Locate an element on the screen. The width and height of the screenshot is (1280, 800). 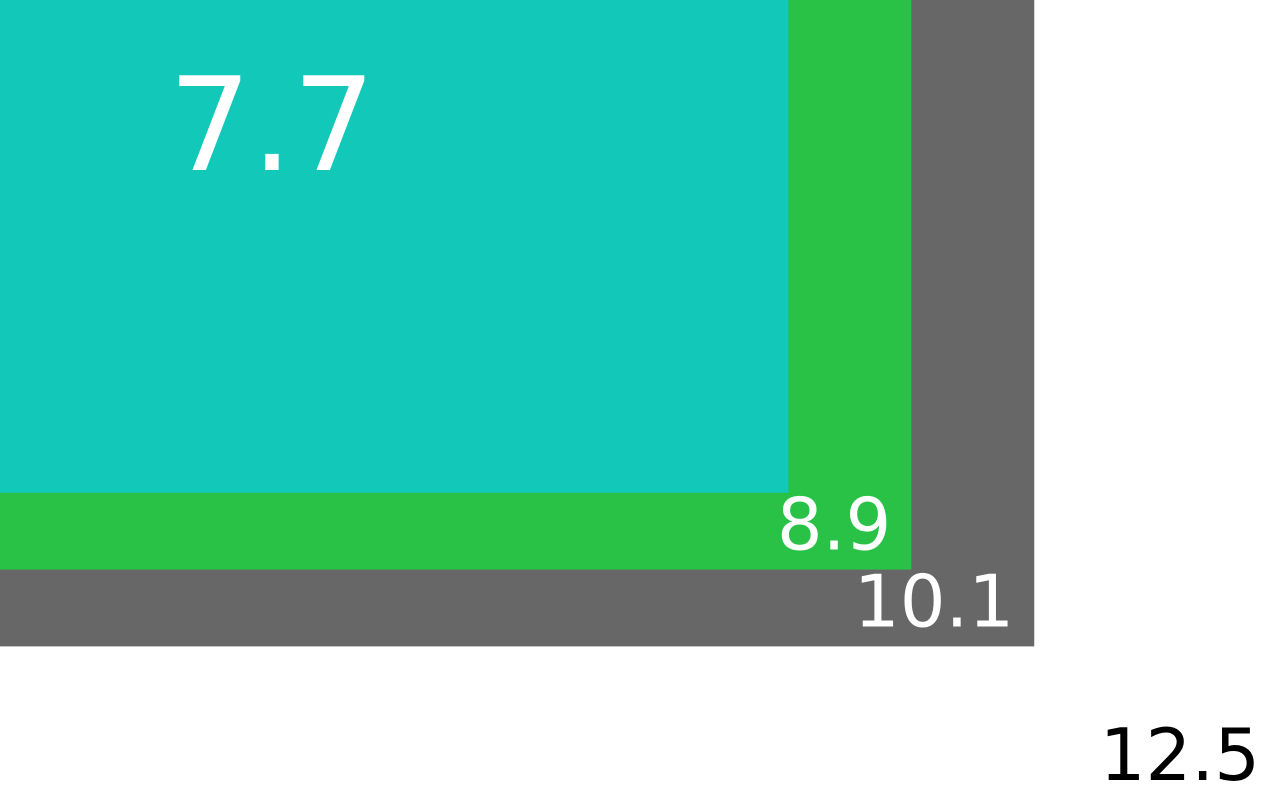
value-label-third: 8.9 is located at coordinates (834, 525).